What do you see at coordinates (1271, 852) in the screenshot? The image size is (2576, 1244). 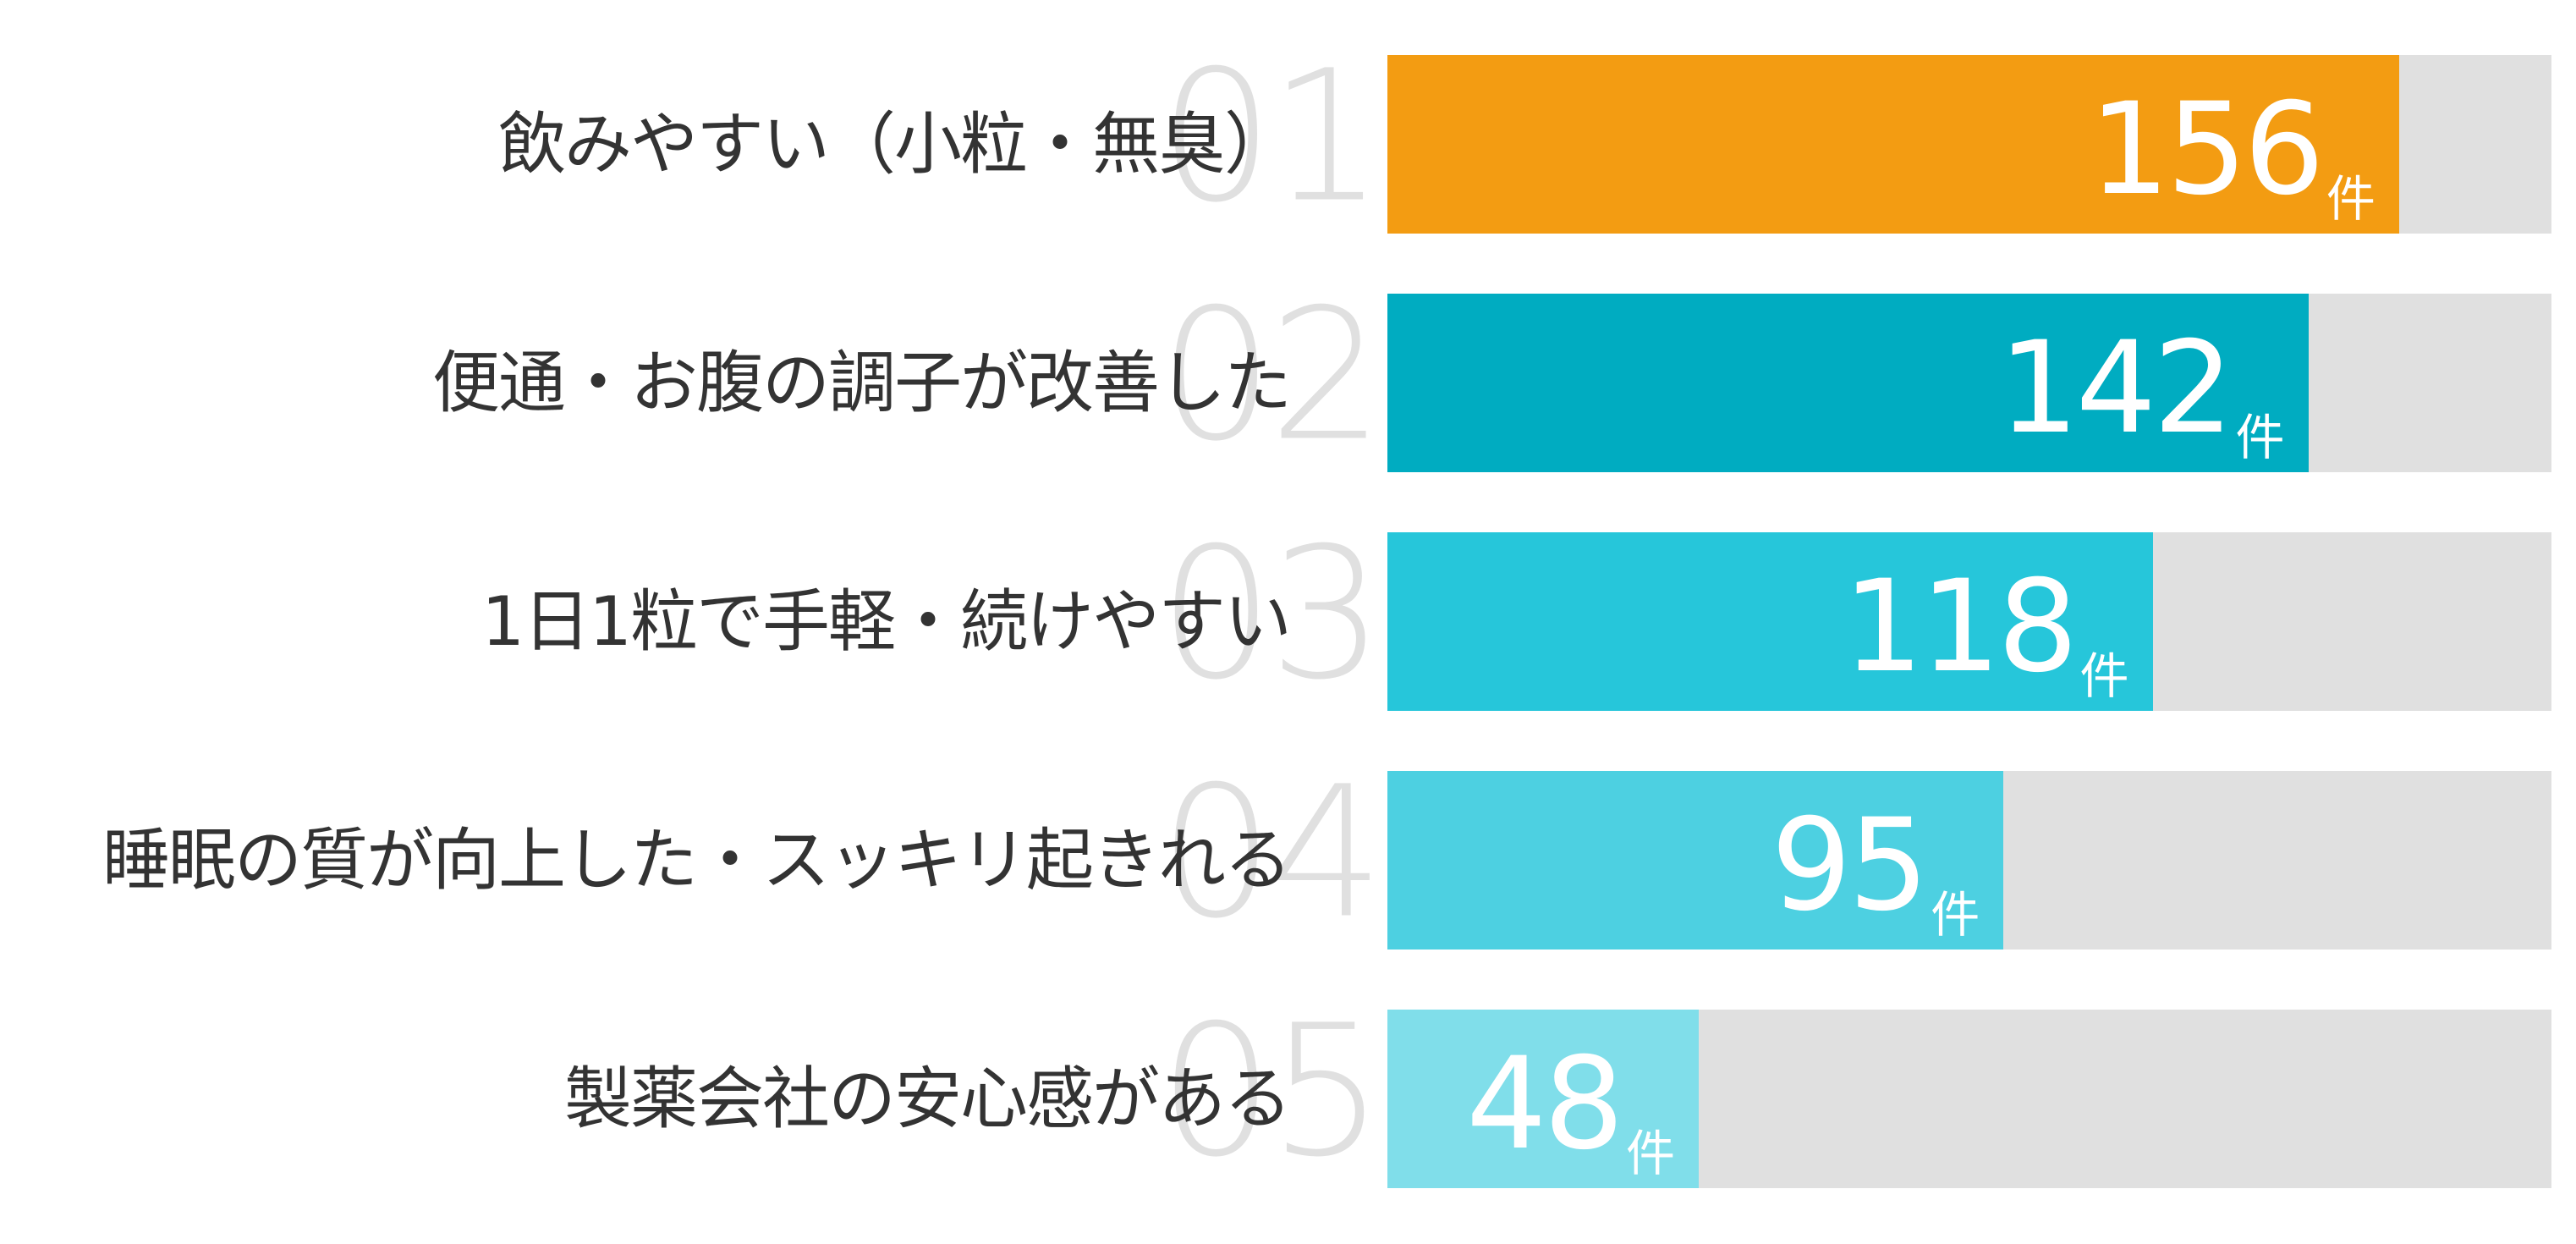 I see `rank-number: 04` at bounding box center [1271, 852].